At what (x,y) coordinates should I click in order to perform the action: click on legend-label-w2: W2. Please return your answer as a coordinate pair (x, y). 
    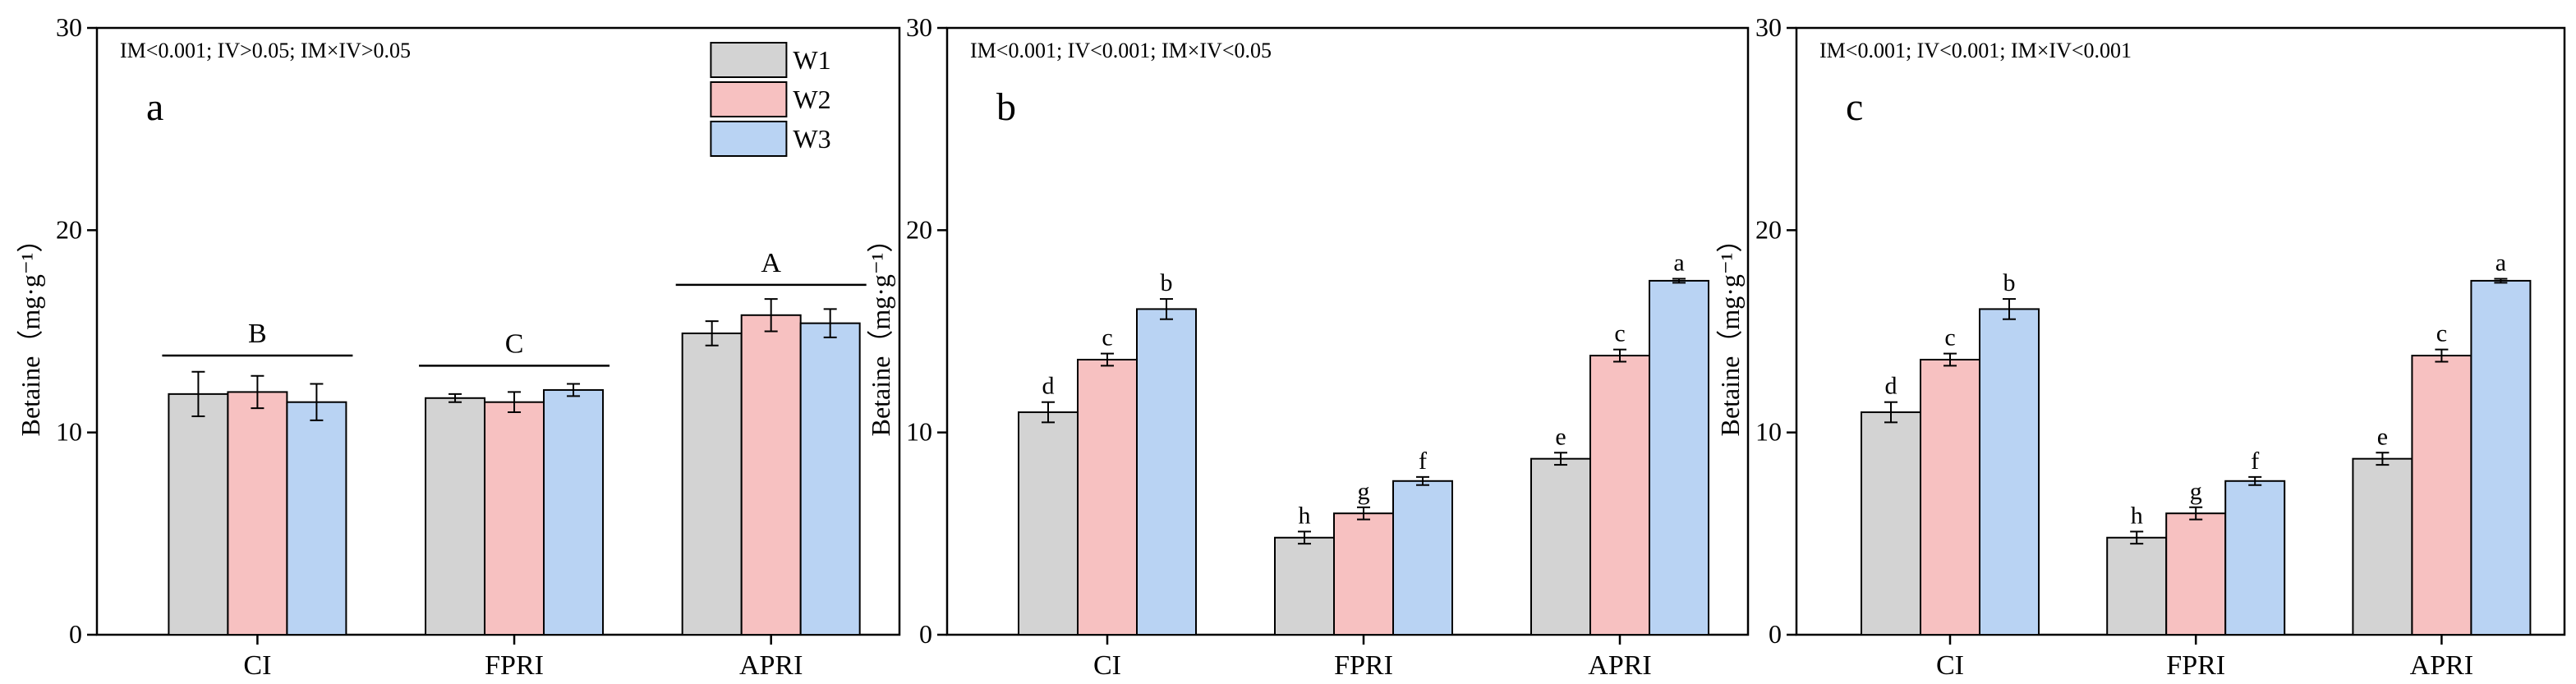
    Looking at the image, I should click on (812, 99).